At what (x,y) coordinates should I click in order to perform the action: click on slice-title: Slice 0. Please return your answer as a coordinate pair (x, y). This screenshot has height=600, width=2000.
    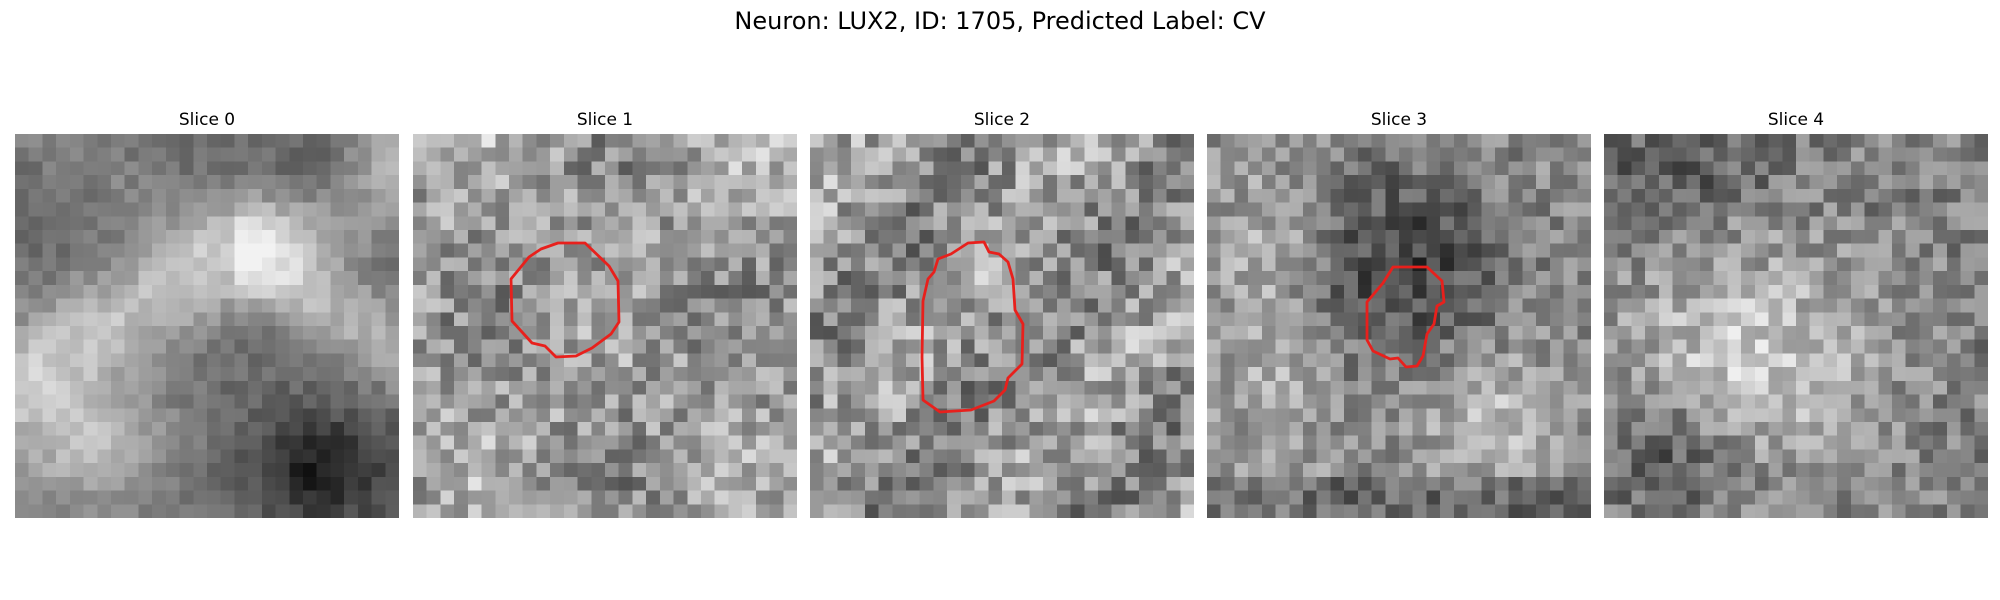
    Looking at the image, I should click on (207, 120).